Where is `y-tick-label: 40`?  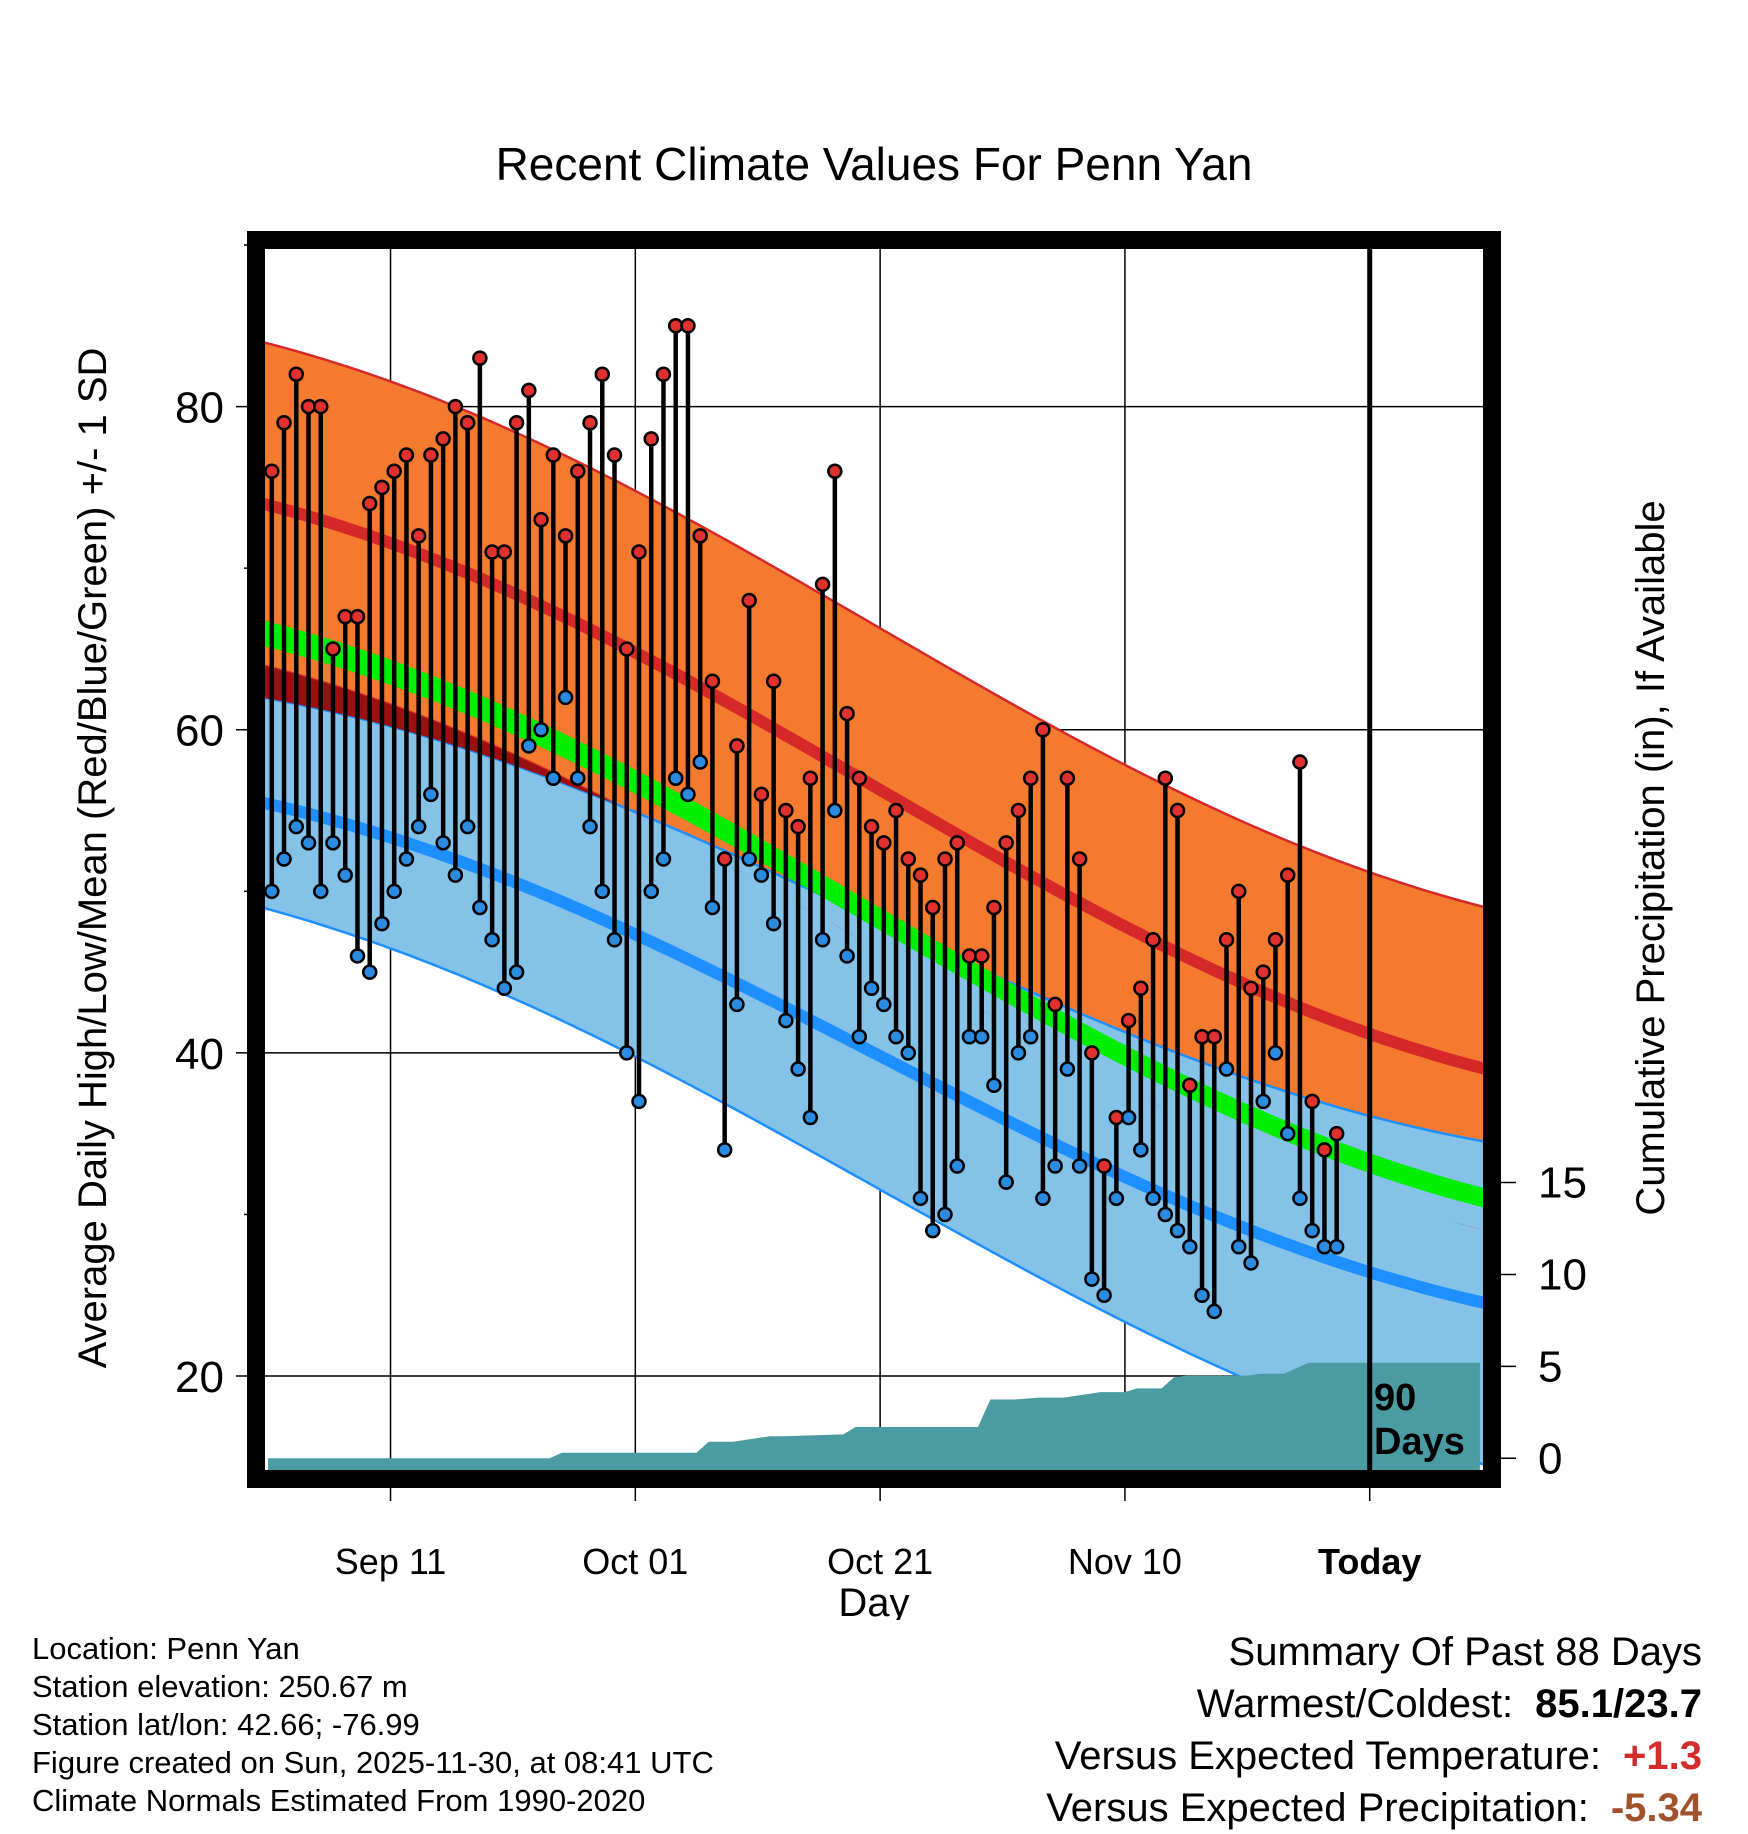
y-tick-label: 40 is located at coordinates (199, 1054).